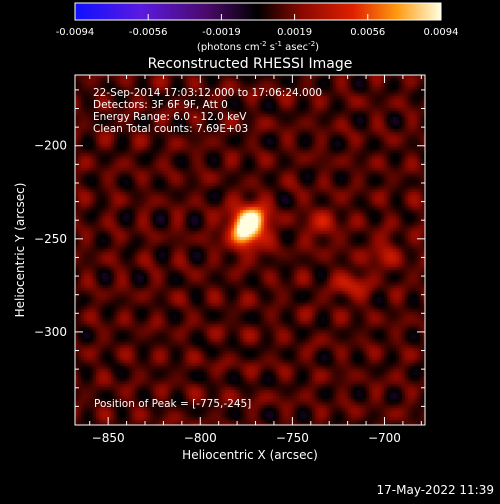  What do you see at coordinates (258, 11) in the screenshot?
I see `colorbar-gradient` at bounding box center [258, 11].